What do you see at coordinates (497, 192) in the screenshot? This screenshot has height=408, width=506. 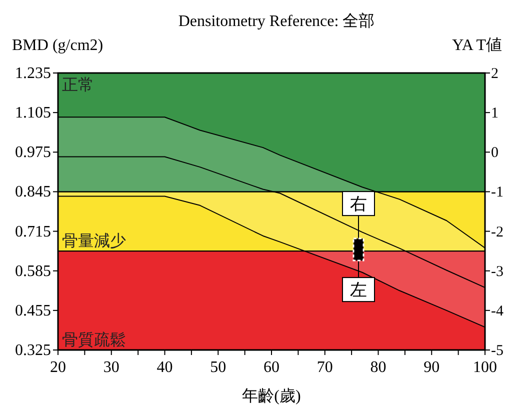 I see `y2-tick-label: -1` at bounding box center [497, 192].